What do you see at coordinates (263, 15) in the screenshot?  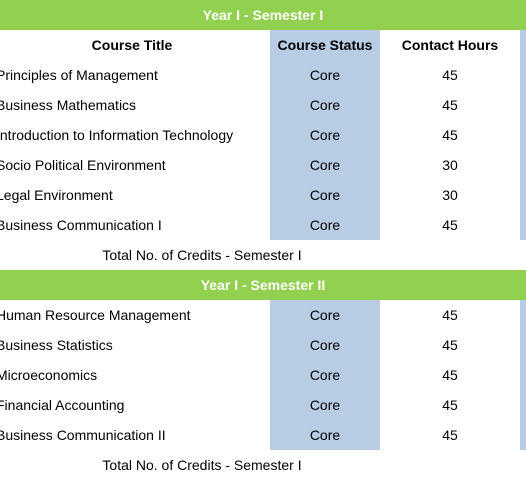 I see `section-title: Year I - Semester I` at bounding box center [263, 15].